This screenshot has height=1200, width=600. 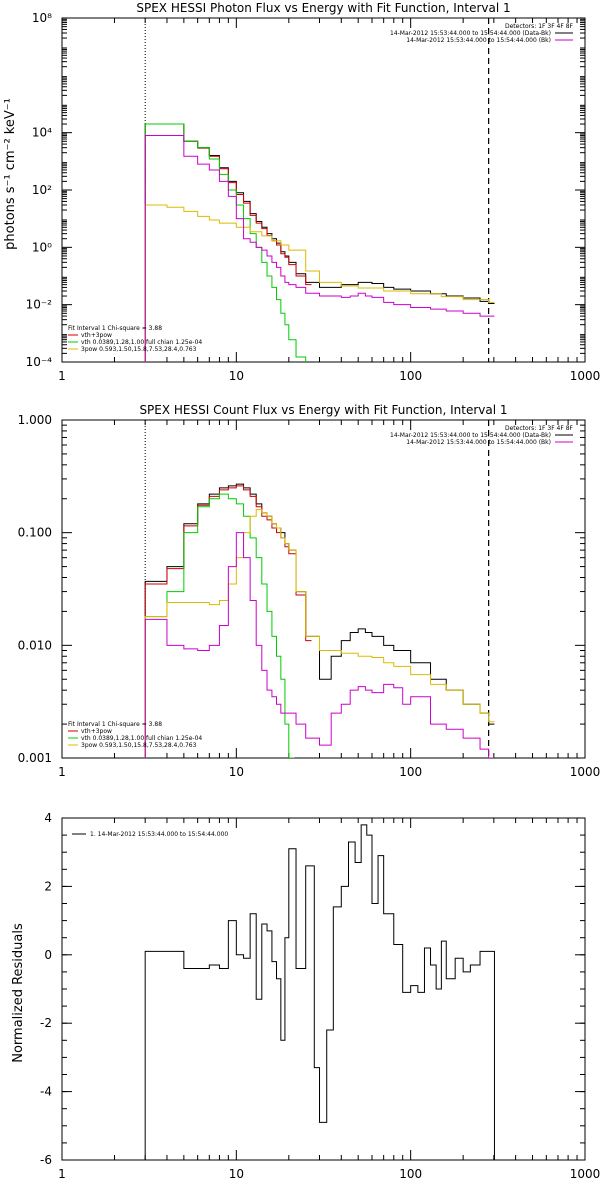 What do you see at coordinates (42, 190) in the screenshot?
I see `y-tick-label: 10²` at bounding box center [42, 190].